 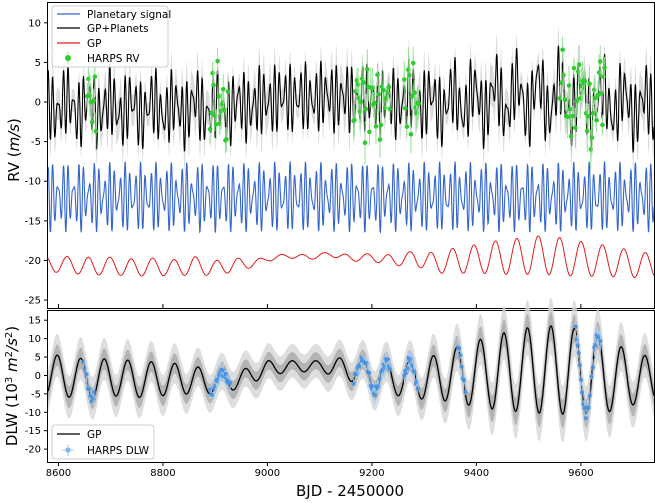 What do you see at coordinates (94, 435) in the screenshot?
I see `legend-label-dlw-gp: GP` at bounding box center [94, 435].